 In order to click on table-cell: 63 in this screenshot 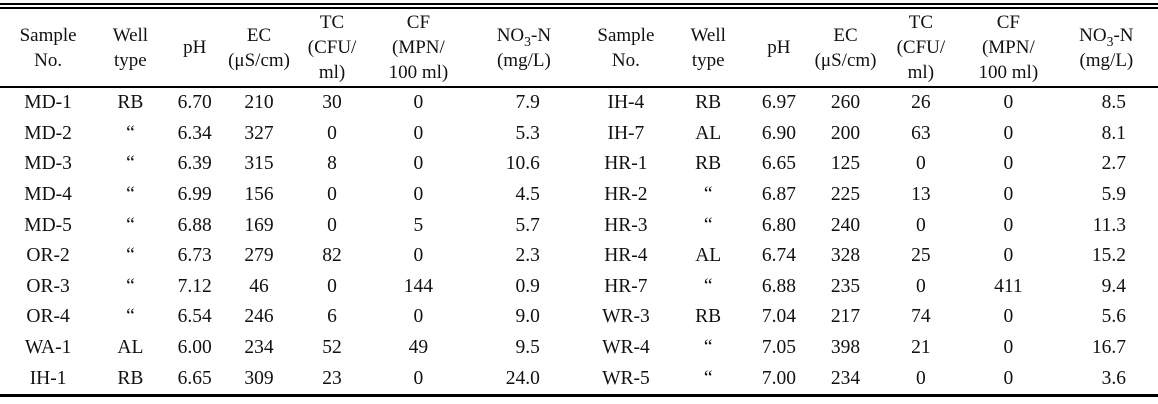, I will do `click(921, 133)`.